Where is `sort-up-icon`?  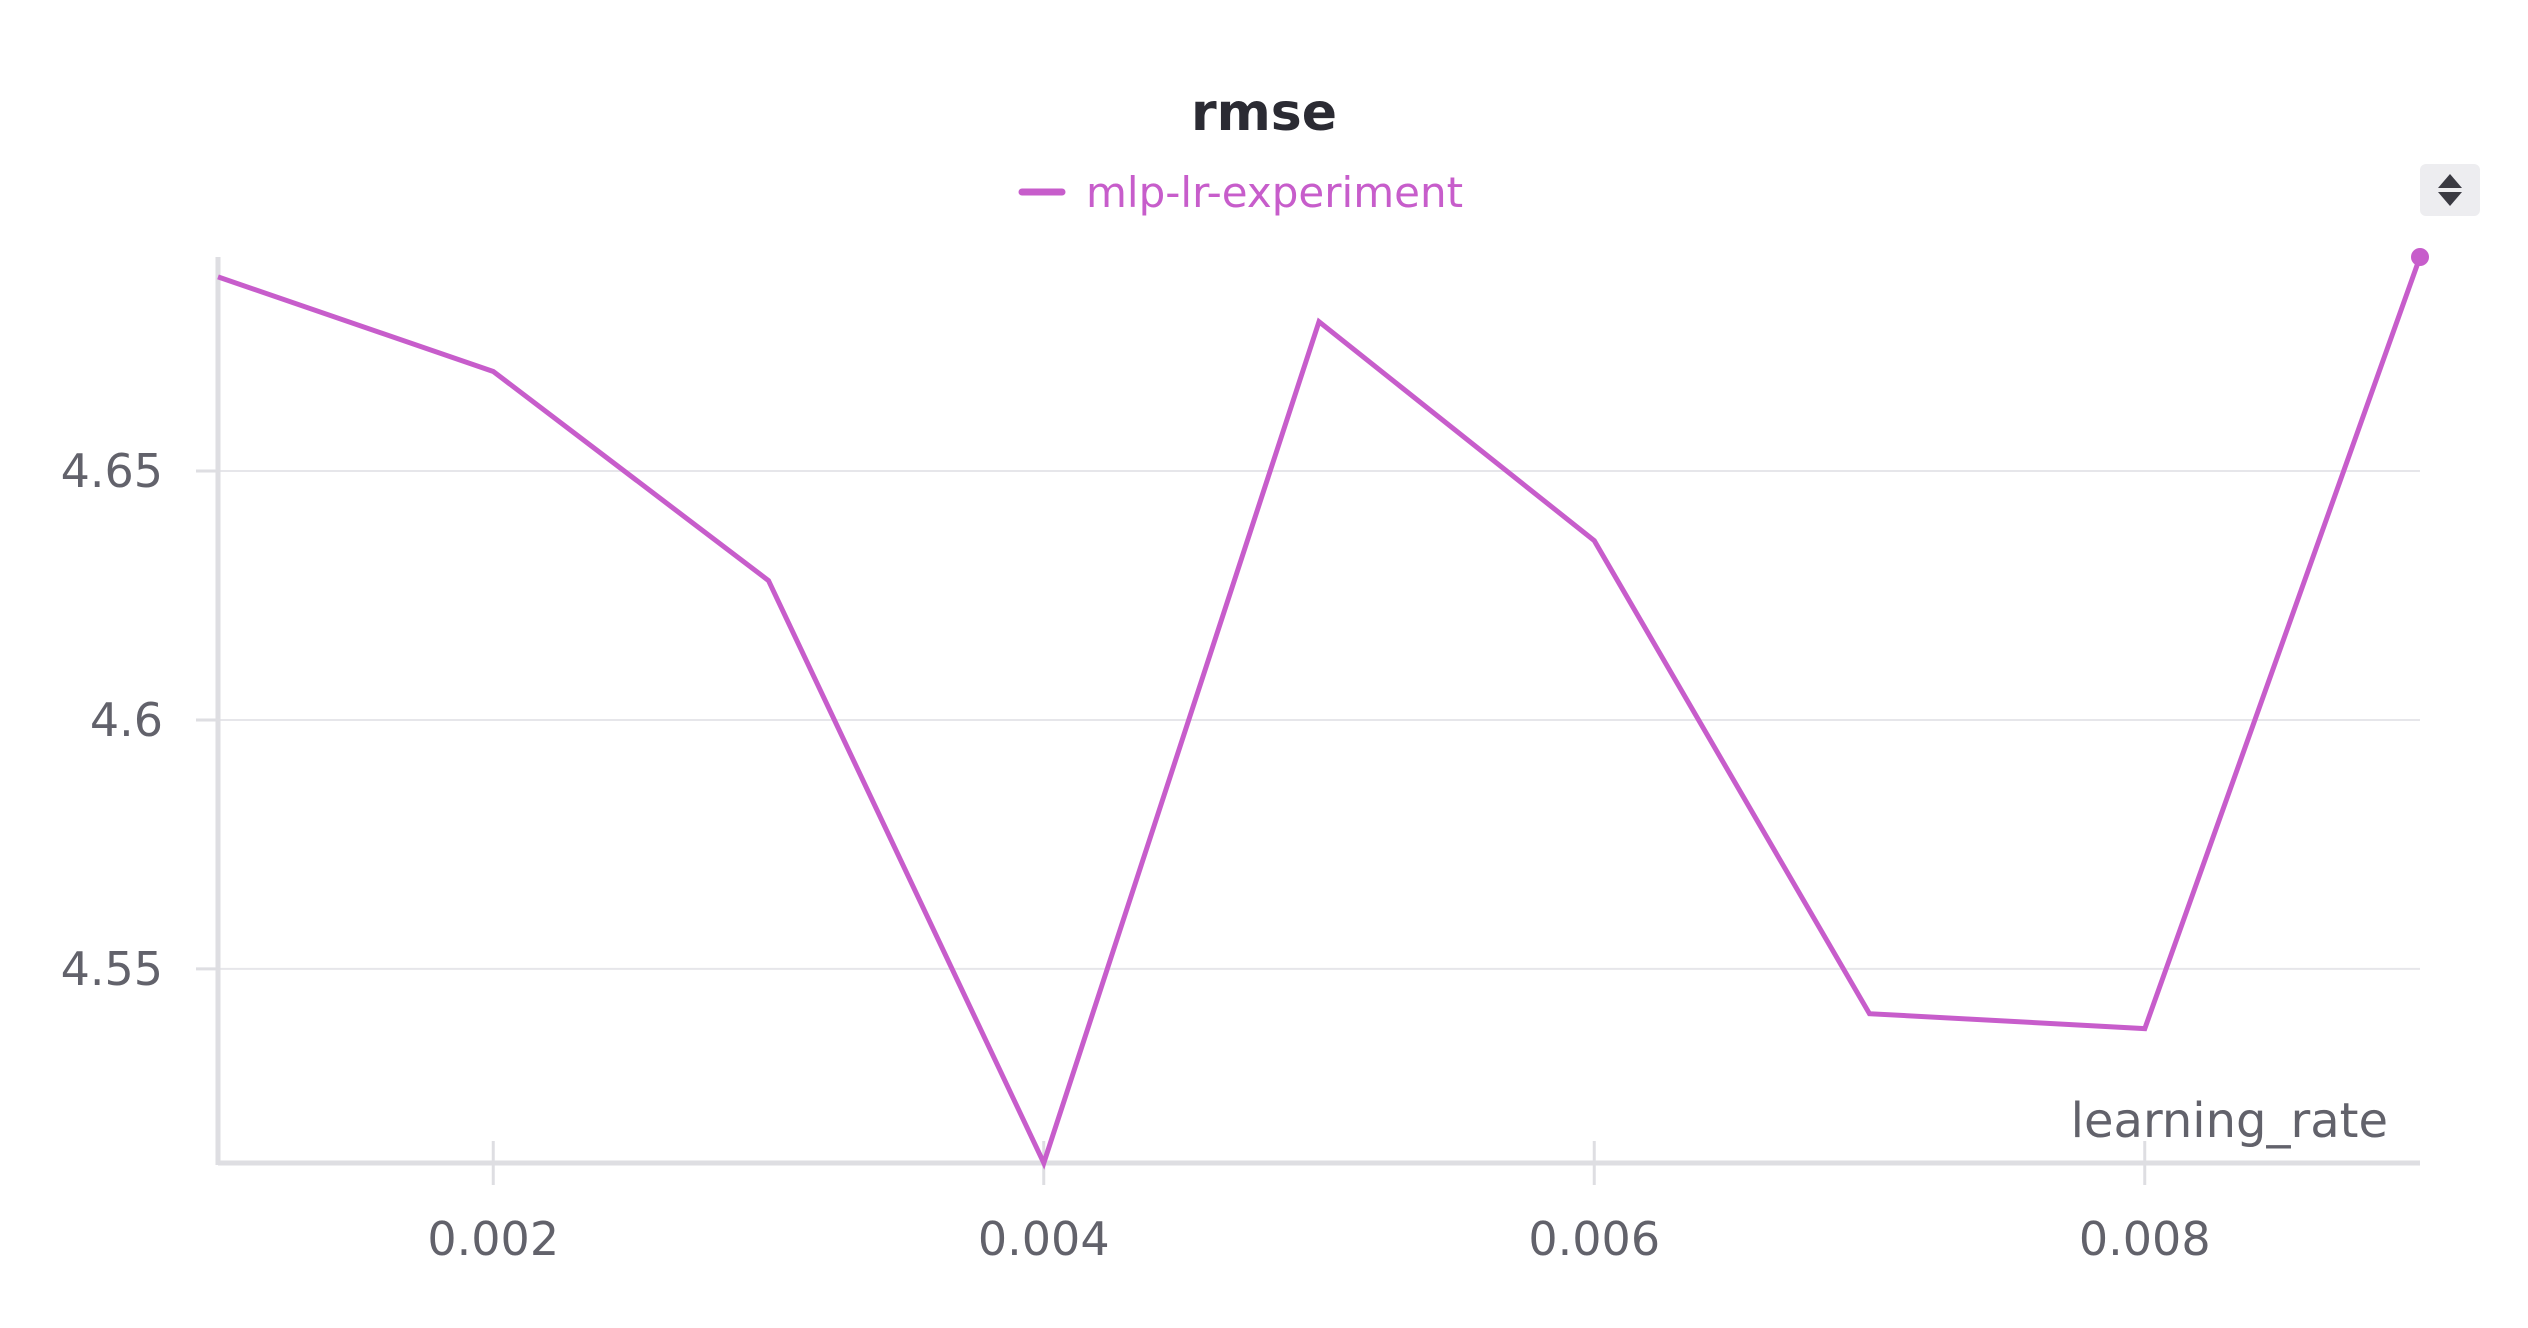
sort-up-icon is located at coordinates (2450, 181).